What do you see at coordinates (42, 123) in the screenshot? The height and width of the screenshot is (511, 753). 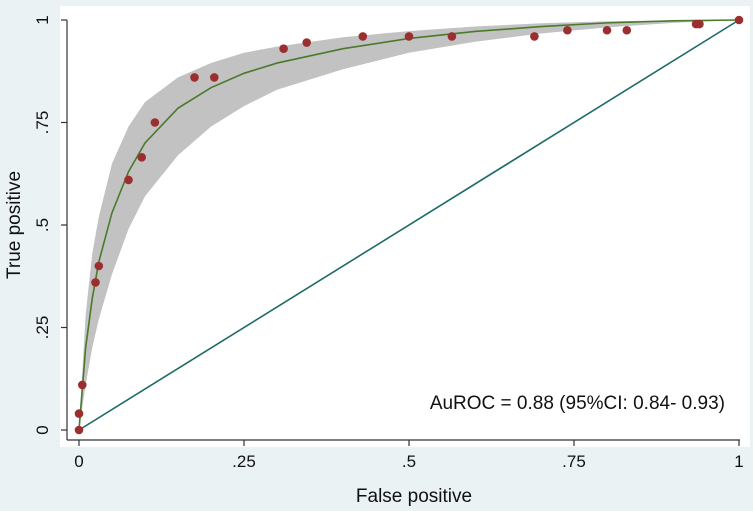 I see `y-tick-label: .75` at bounding box center [42, 123].